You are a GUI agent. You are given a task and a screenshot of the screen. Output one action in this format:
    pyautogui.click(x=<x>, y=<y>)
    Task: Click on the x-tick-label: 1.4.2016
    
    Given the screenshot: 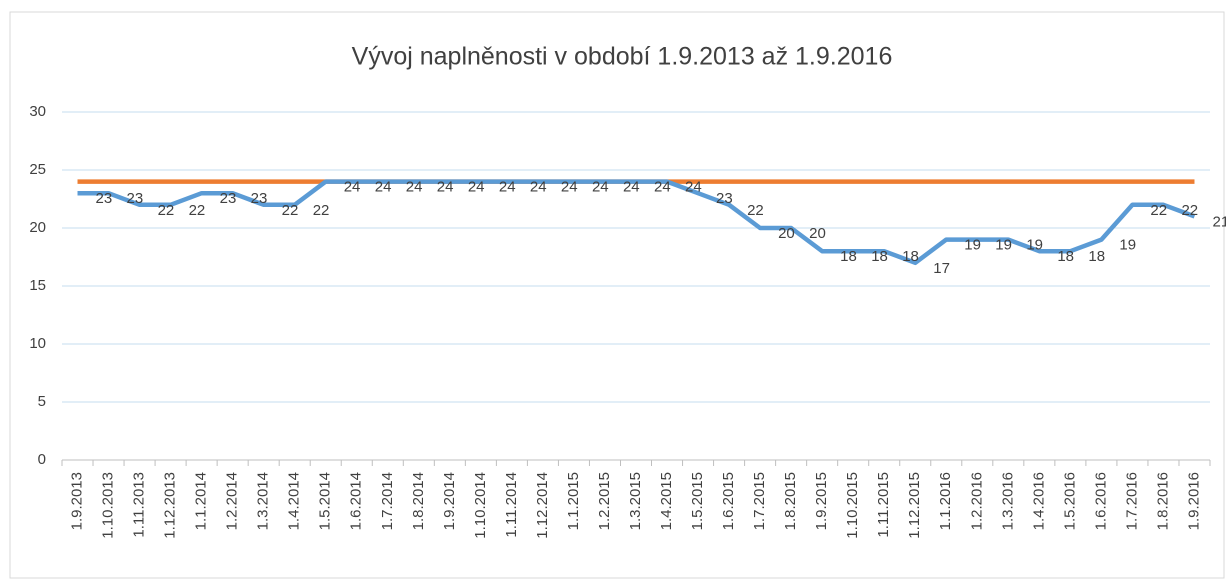 What is the action you would take?
    pyautogui.click(x=1038, y=501)
    